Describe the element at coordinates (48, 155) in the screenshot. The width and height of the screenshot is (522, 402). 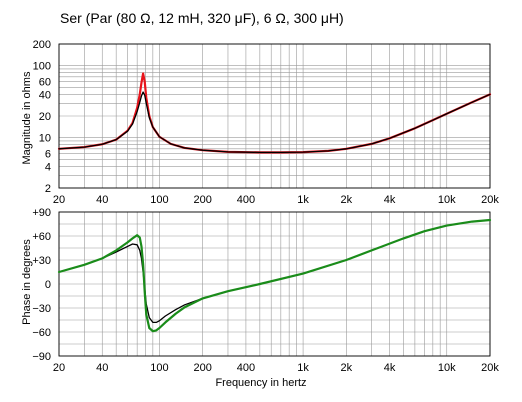
I see `y-tick-label: 6` at that location.